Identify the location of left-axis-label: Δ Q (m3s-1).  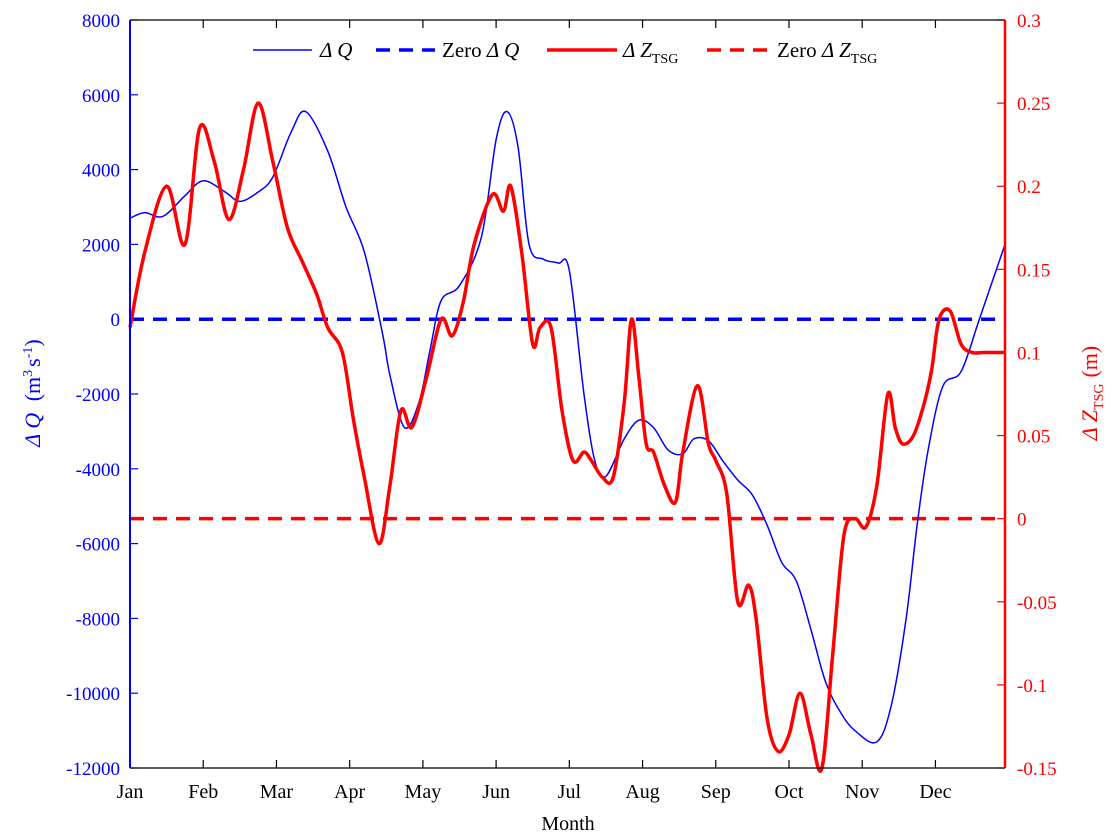
(32, 393).